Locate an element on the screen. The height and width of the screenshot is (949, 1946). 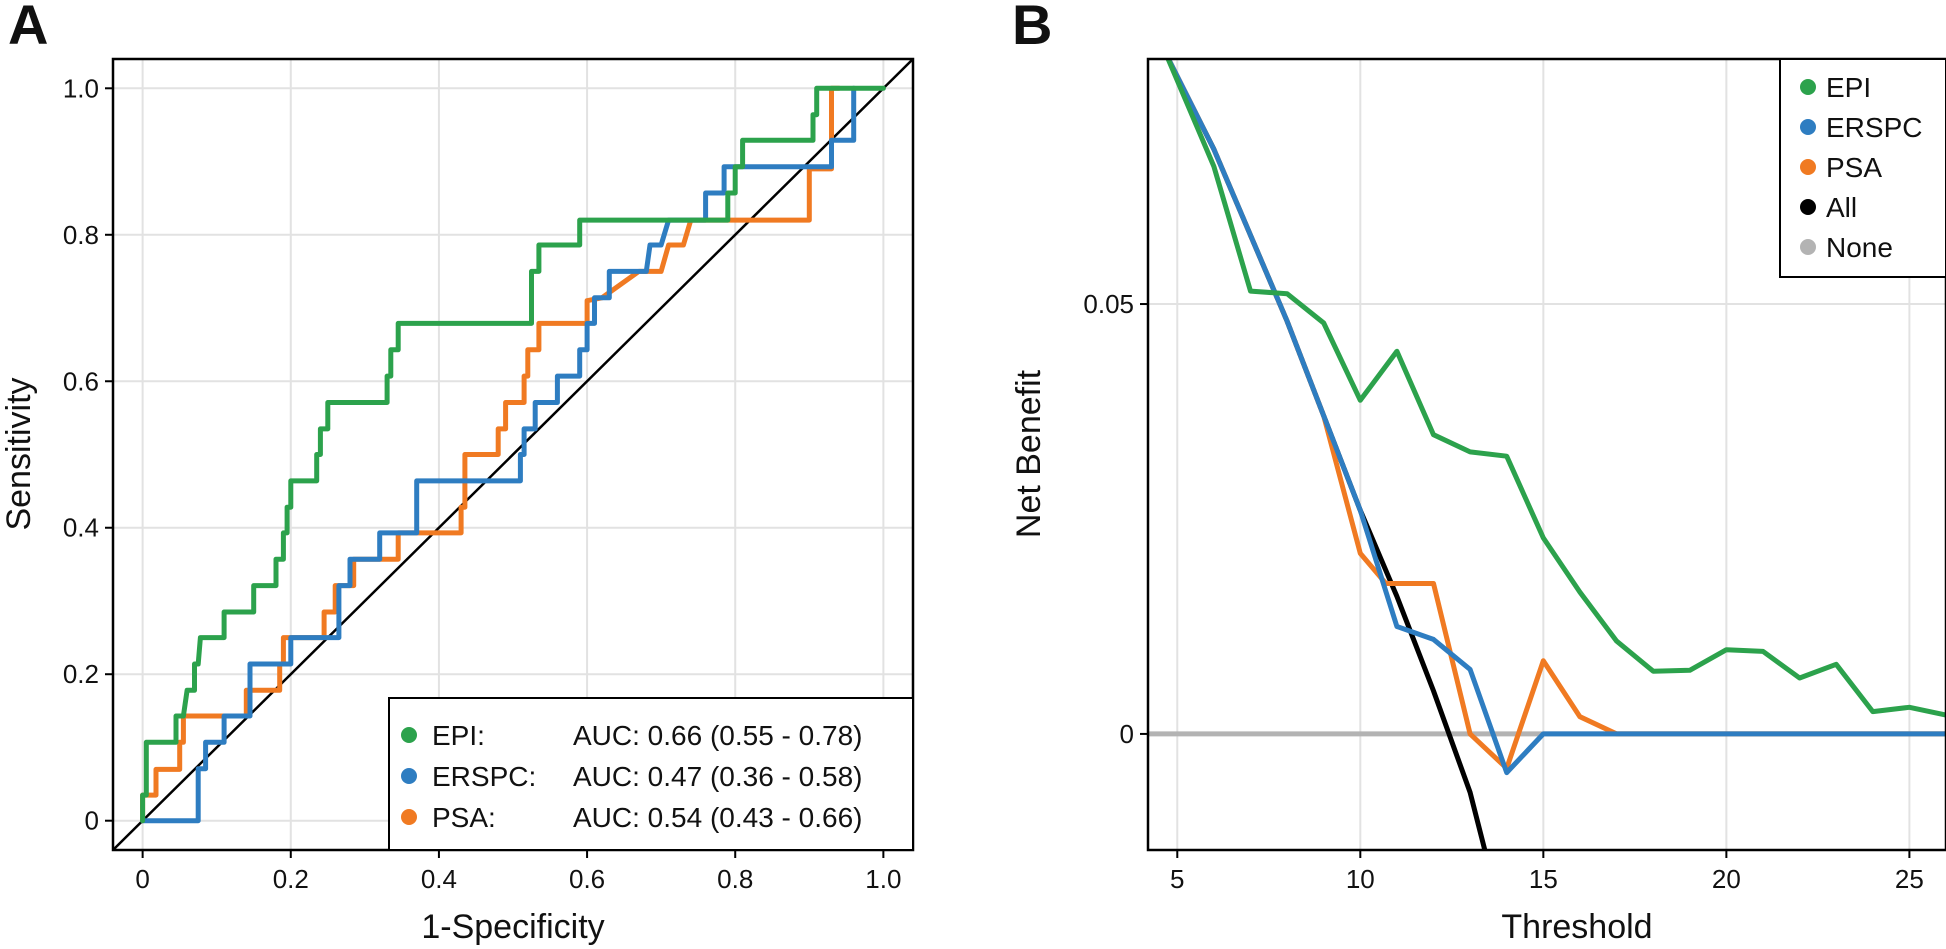
legend-label-erspc: ERSPC is located at coordinates (1874, 127).